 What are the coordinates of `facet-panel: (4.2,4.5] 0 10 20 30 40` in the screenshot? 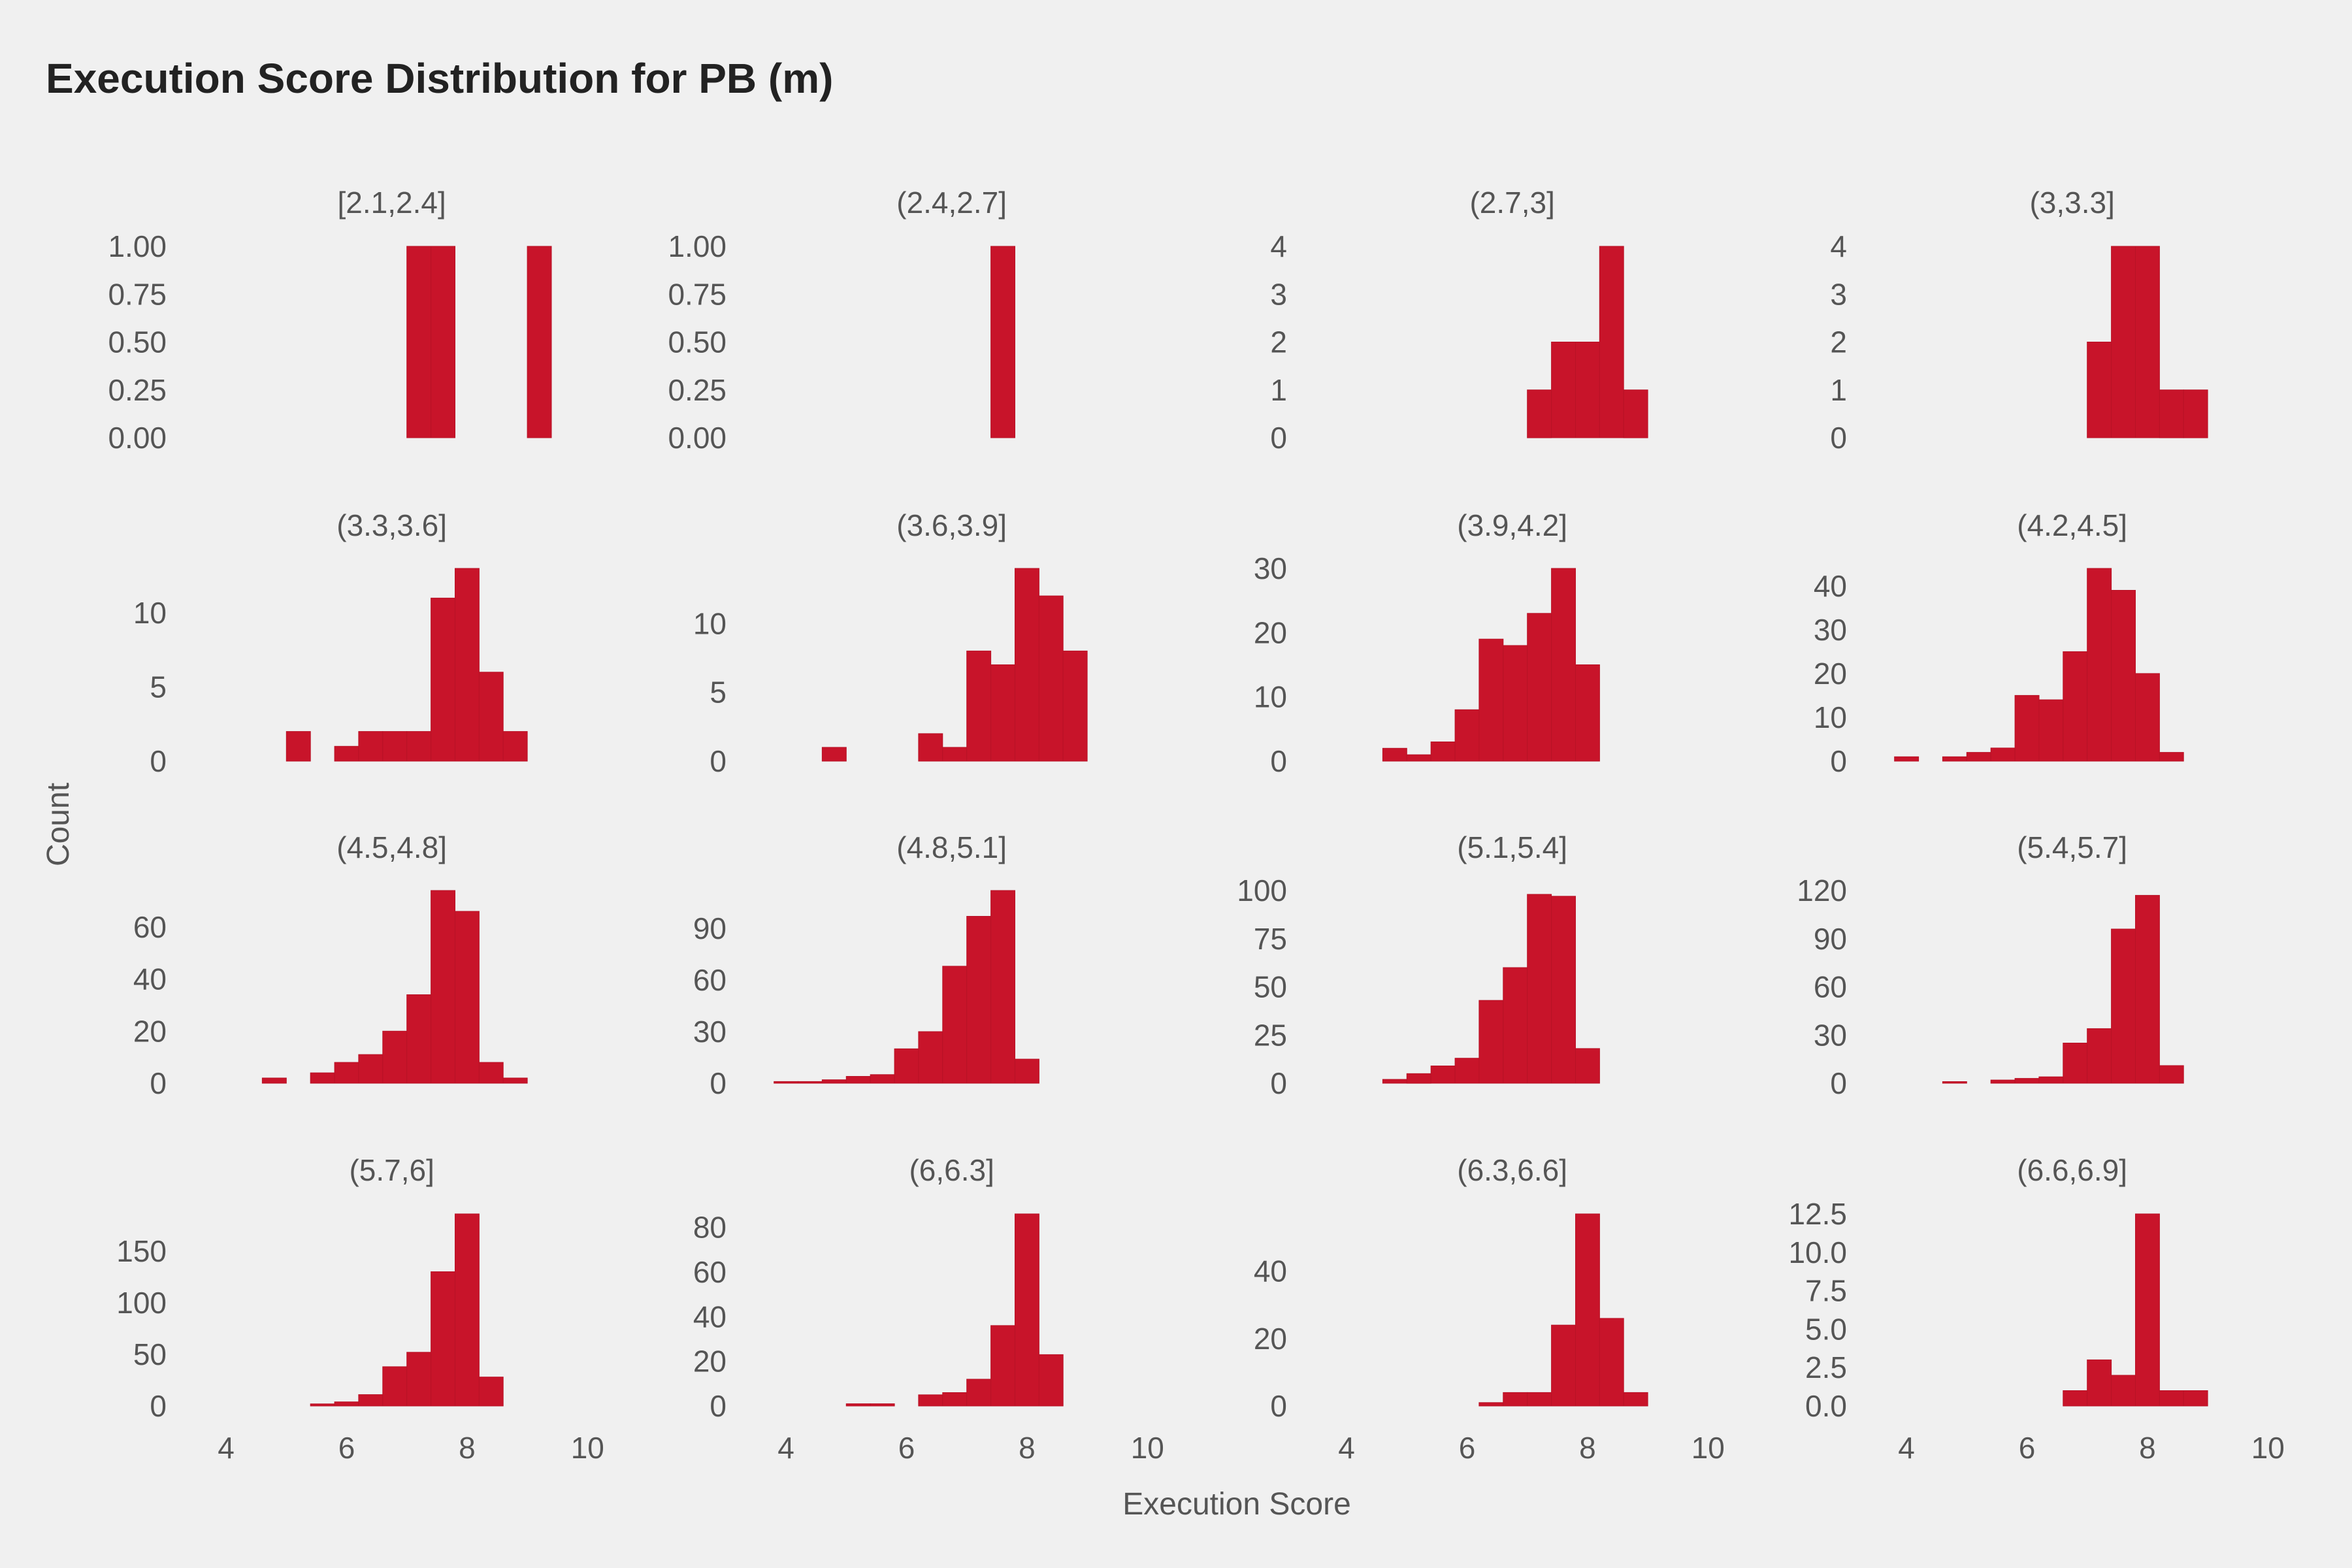 It's located at (1999, 643).